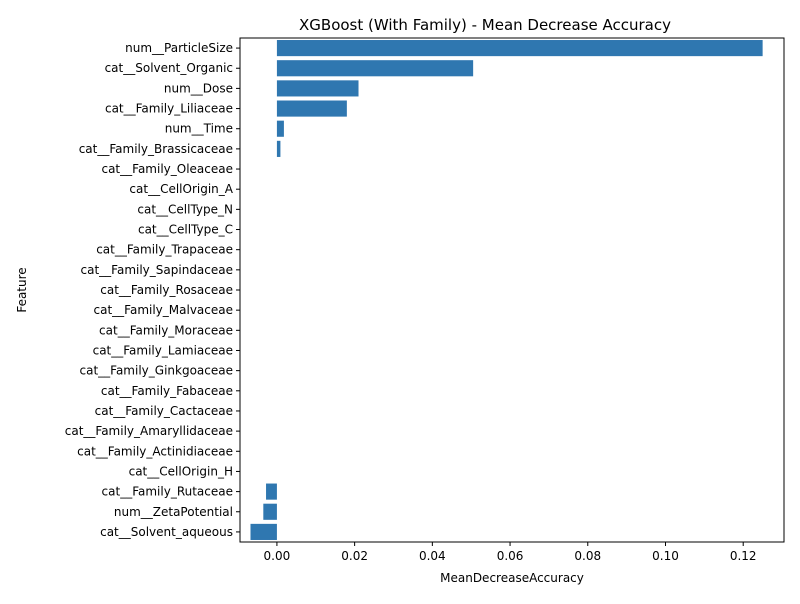  Describe the element at coordinates (587, 556) in the screenshot. I see `x-tick-label: 0.08` at that location.